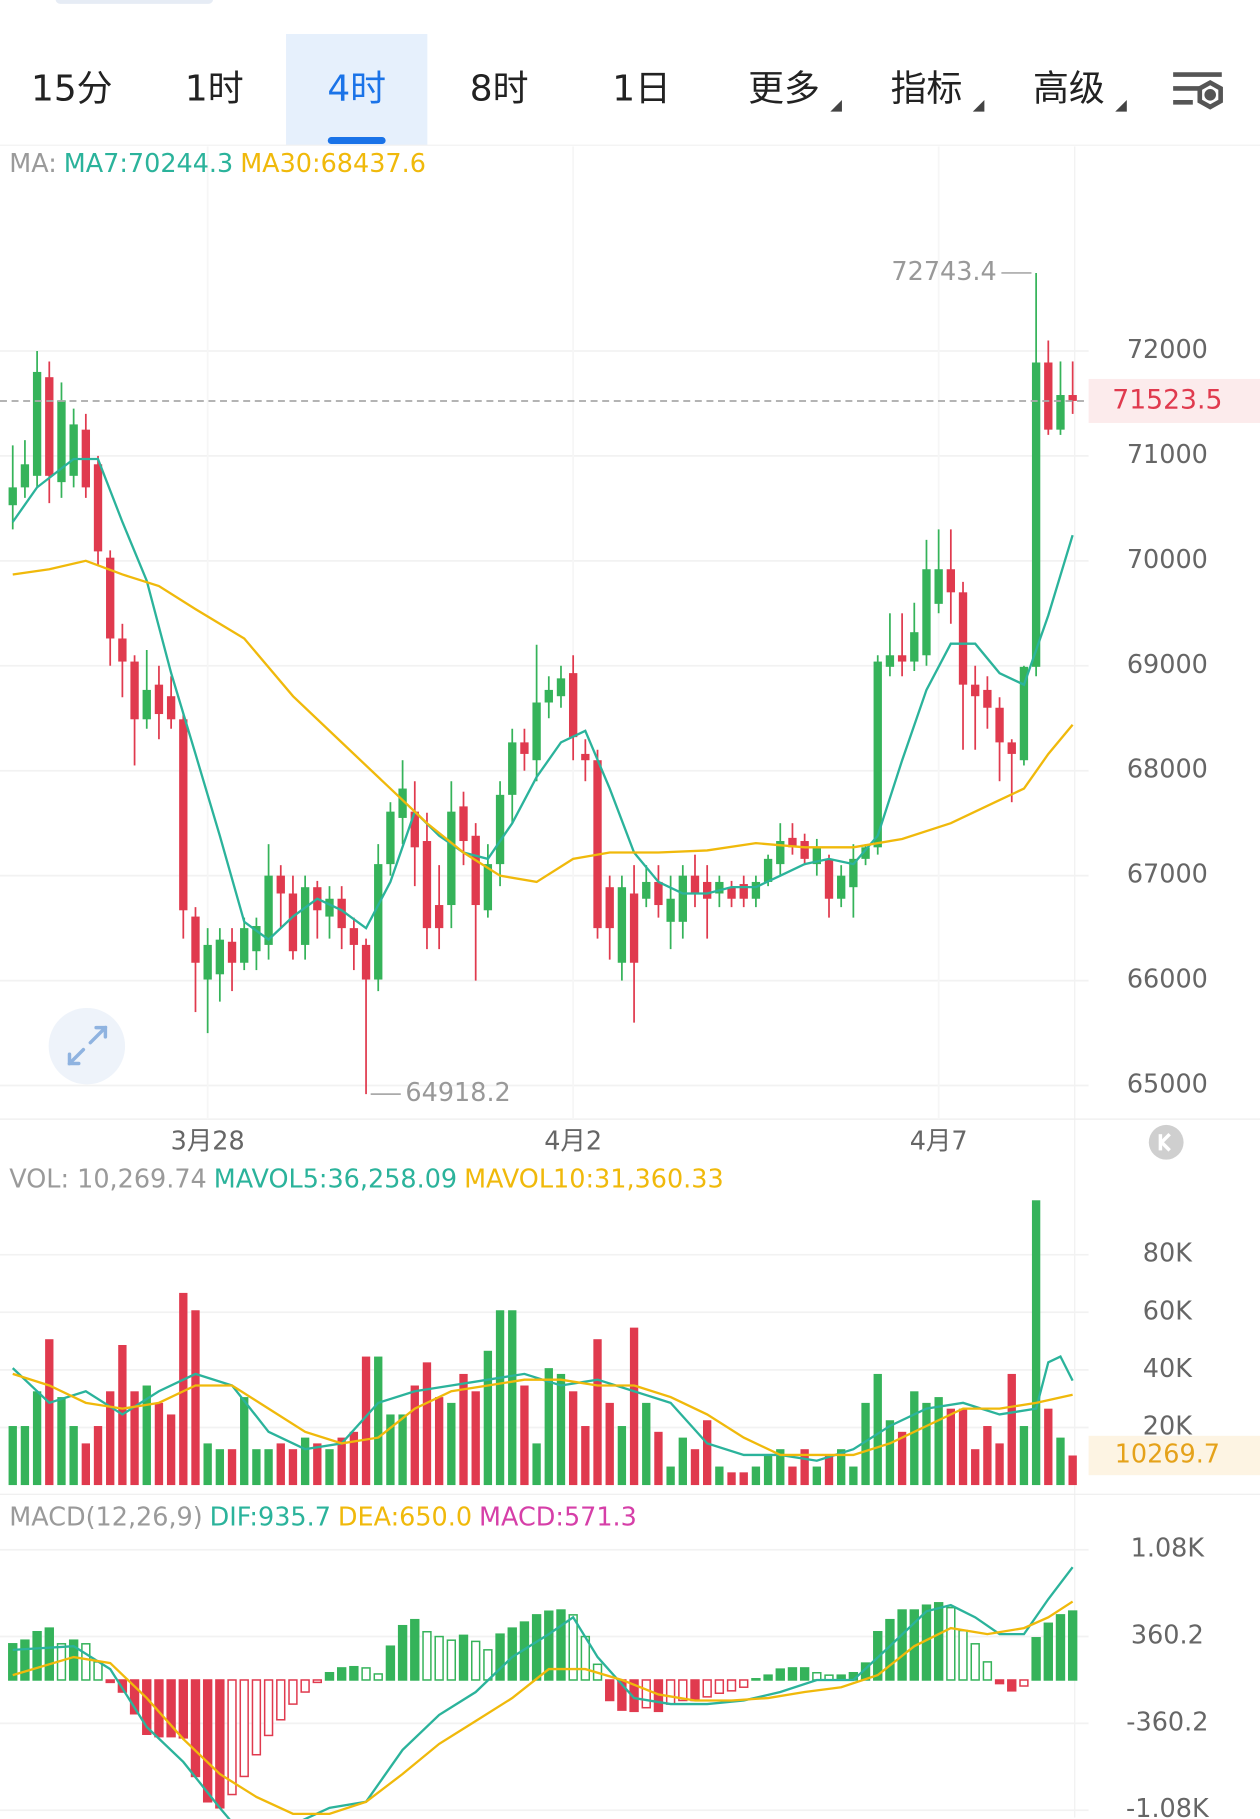 This screenshot has height=1819, width=1260. What do you see at coordinates (108, 1179) in the screenshot?
I see `legend-entry: VOL: 10,269.74` at bounding box center [108, 1179].